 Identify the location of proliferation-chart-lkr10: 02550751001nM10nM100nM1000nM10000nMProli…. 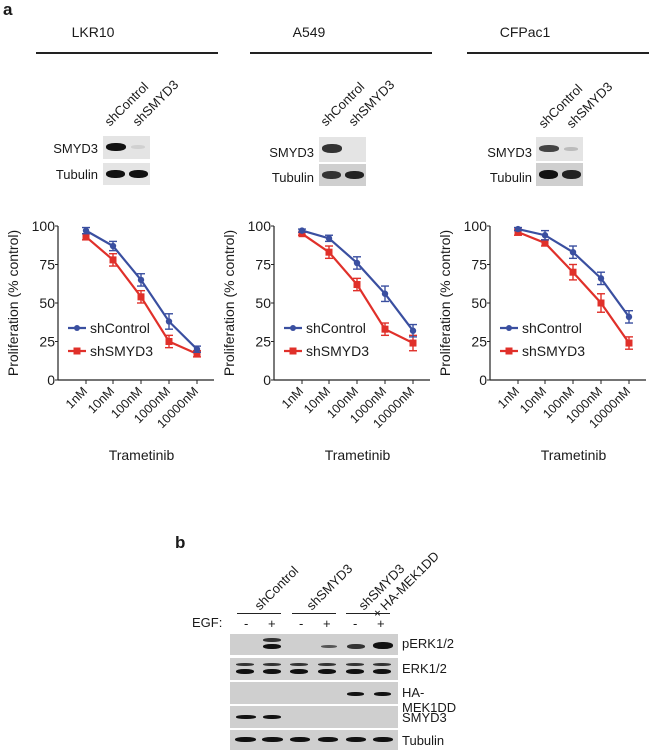
(109, 340).